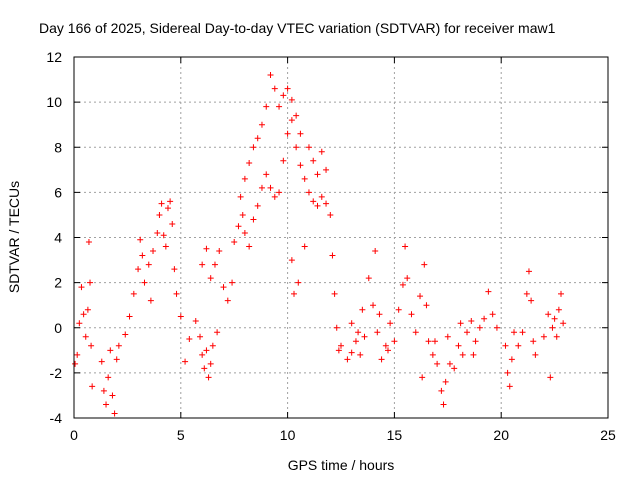 The width and height of the screenshot is (640, 480). What do you see at coordinates (74, 435) in the screenshot?
I see `x-tick-label: 0` at bounding box center [74, 435].